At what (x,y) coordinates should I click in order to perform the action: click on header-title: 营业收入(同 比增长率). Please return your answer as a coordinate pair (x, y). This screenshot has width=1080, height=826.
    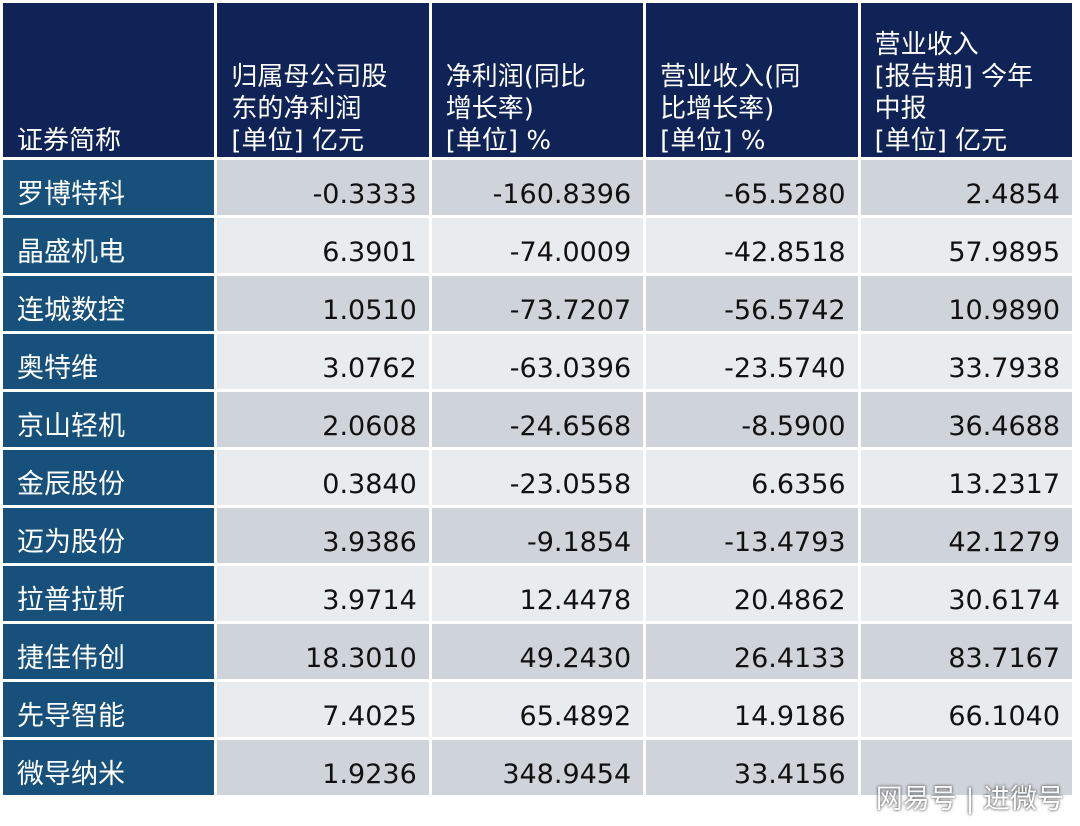
    Looking at the image, I should click on (730, 93).